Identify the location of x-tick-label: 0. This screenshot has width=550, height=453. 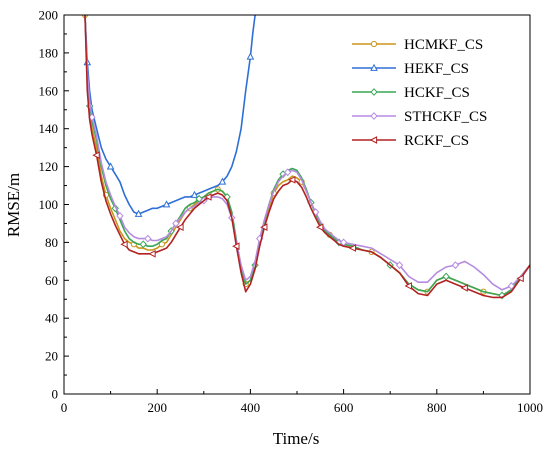
(64, 407).